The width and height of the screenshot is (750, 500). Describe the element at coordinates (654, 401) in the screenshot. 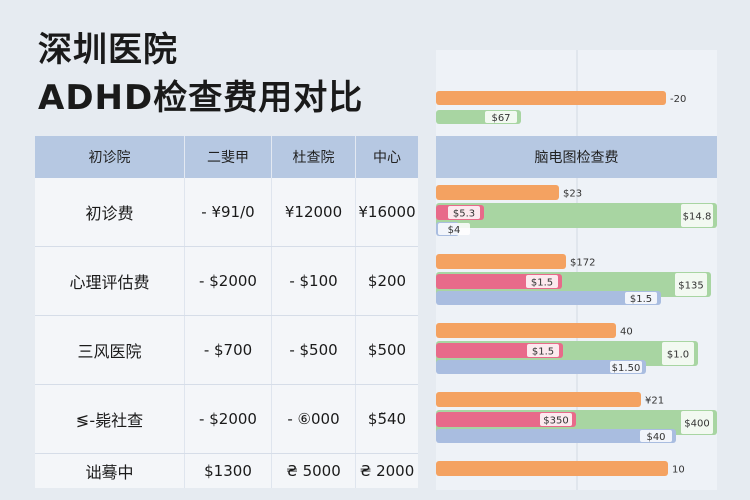

I see `bar-label: ¥21` at that location.